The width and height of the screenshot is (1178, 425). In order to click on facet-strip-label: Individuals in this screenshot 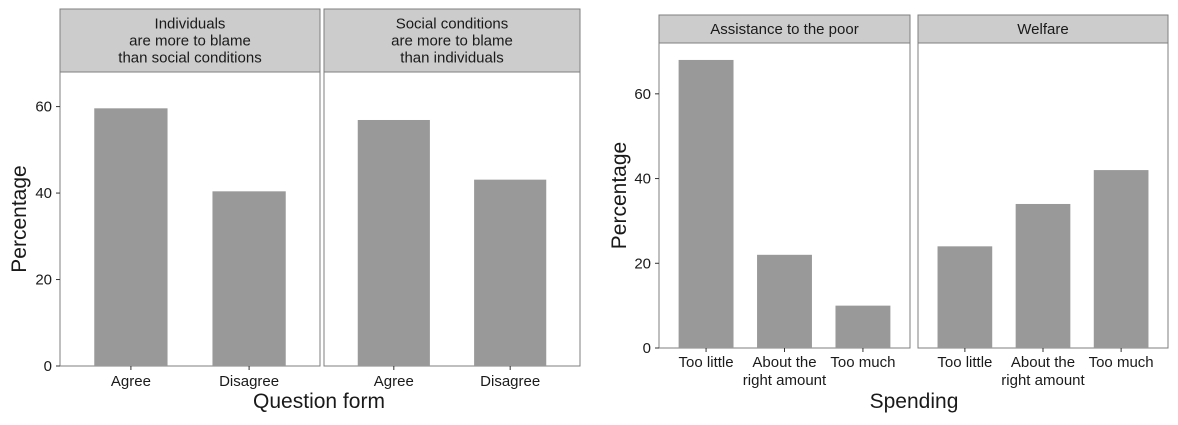, I will do `click(190, 24)`.